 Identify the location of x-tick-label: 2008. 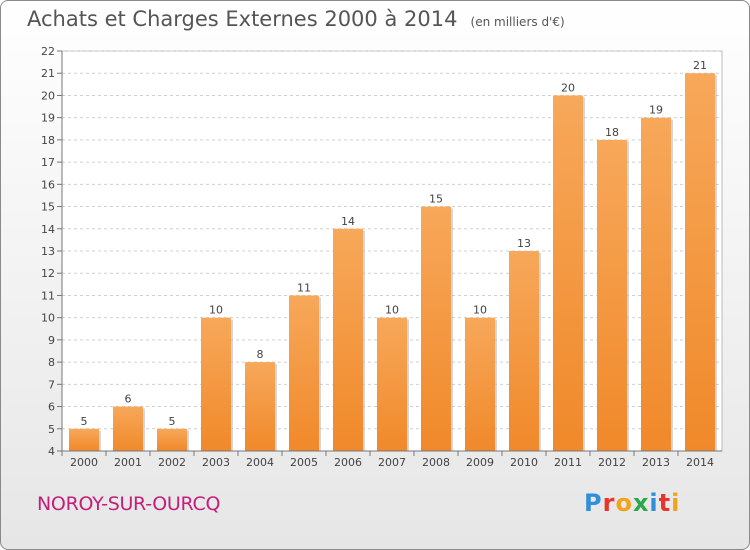
(436, 462).